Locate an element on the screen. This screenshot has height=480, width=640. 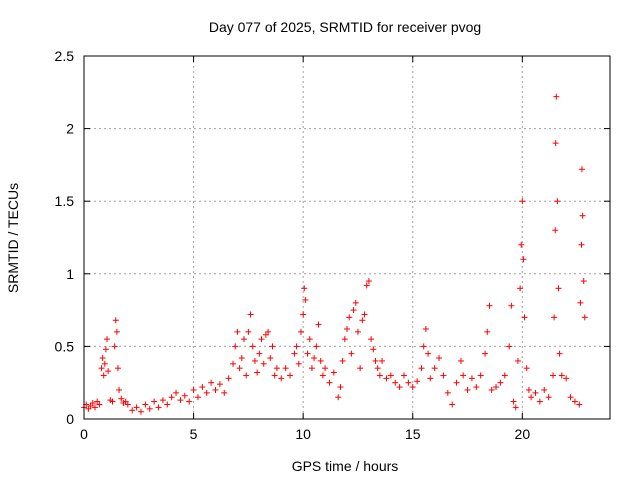
y-tick-label: 2 is located at coordinates (70, 129).